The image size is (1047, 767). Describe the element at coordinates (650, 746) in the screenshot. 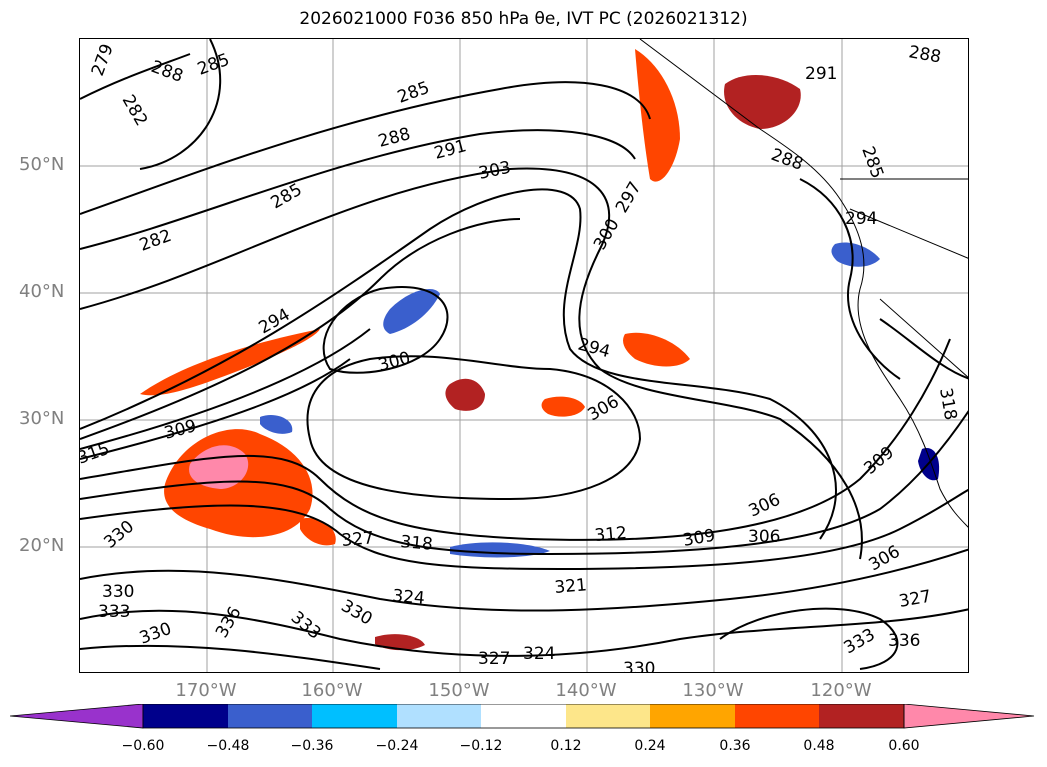

I see `colorbar-tick-label: 0.24` at that location.